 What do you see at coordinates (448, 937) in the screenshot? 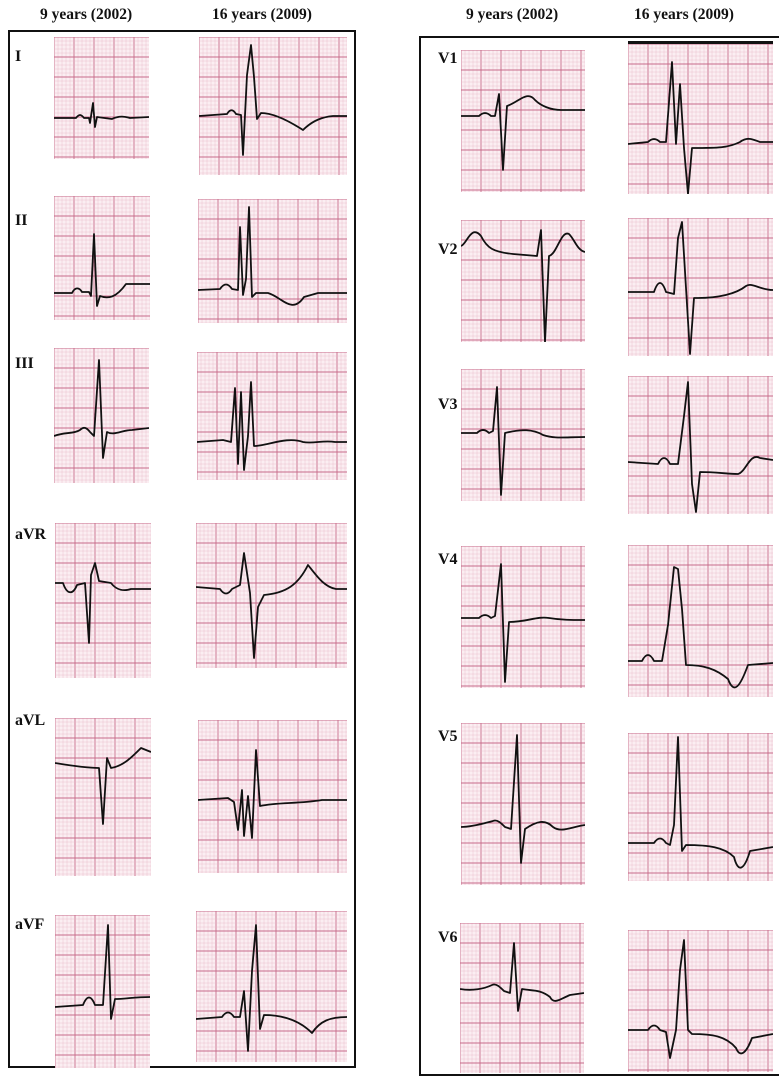
I see `lead-label-V6: V6` at bounding box center [448, 937].